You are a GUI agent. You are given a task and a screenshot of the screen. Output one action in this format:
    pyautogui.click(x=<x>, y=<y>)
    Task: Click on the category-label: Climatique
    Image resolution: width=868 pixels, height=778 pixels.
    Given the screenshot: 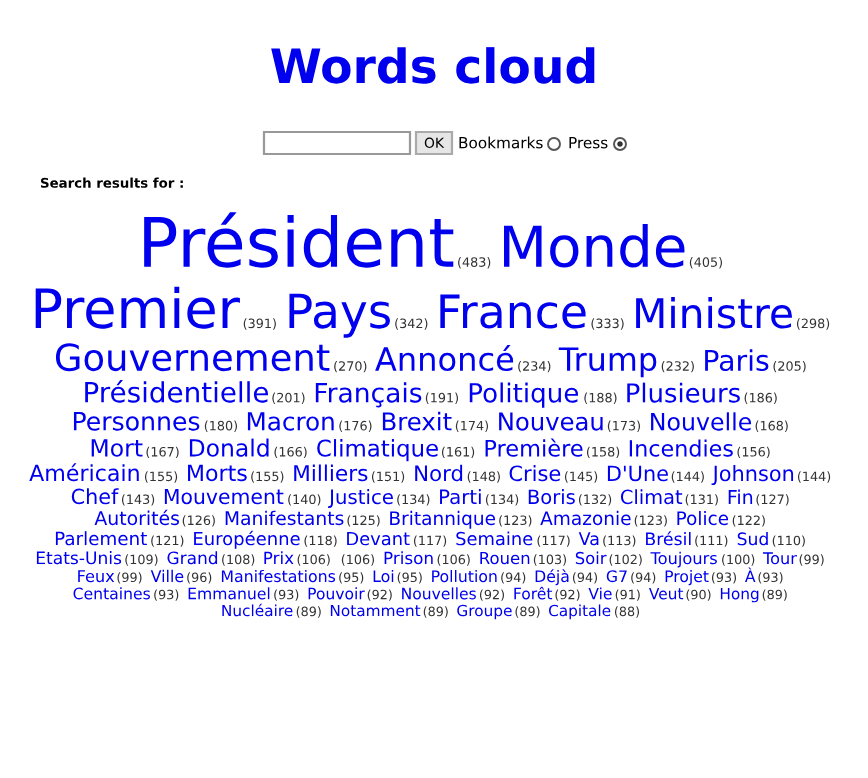 What is the action you would take?
    pyautogui.click(x=377, y=450)
    